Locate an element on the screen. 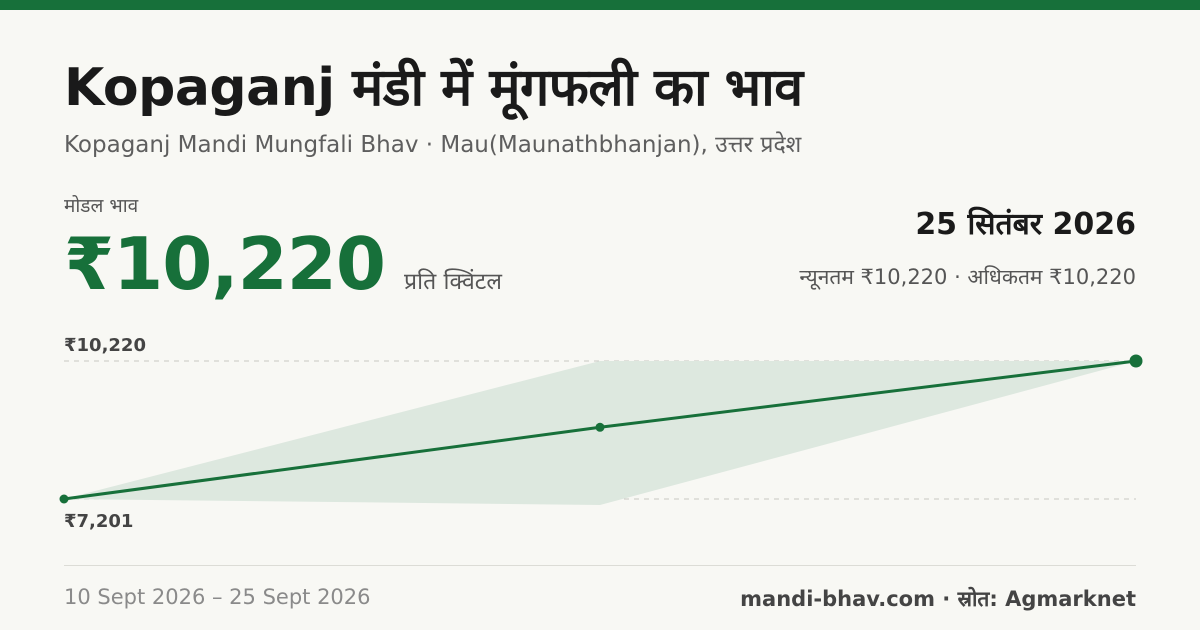 The height and width of the screenshot is (630, 1200). price-unit: प्रति क्विंटल is located at coordinates (453, 282).